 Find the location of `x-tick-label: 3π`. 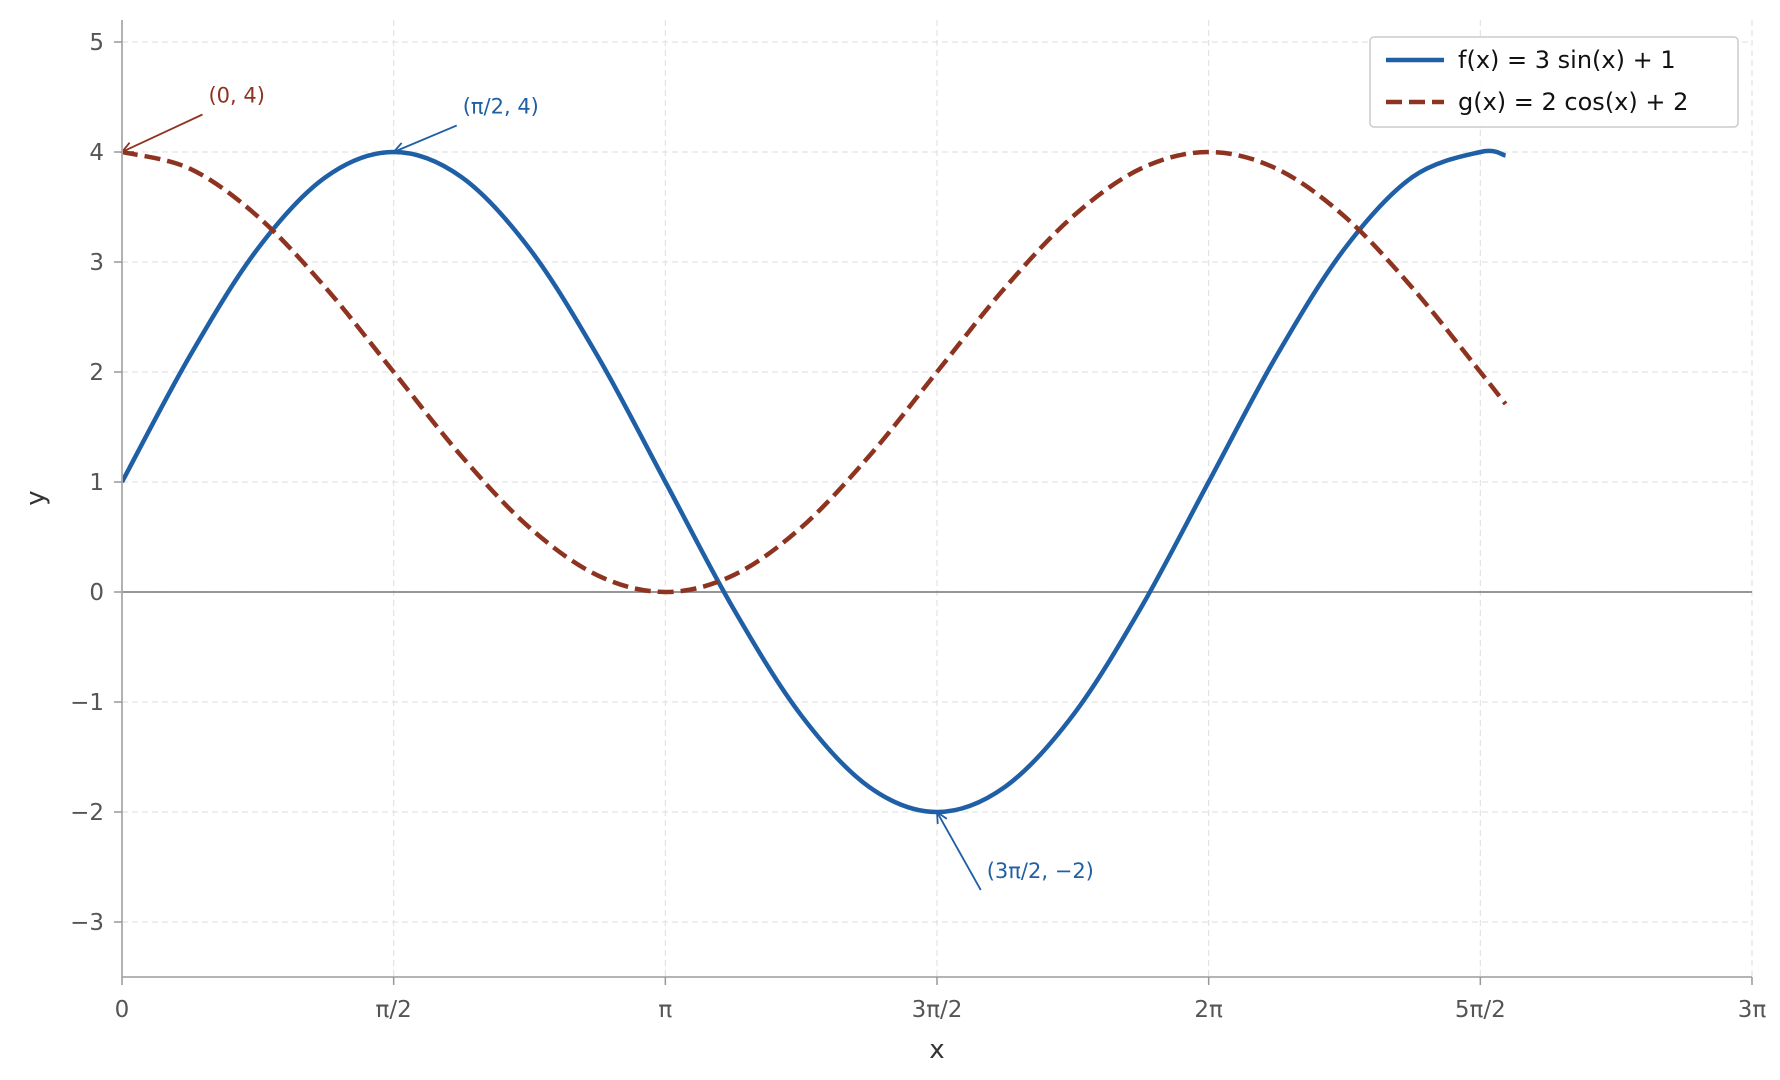

x-tick-label: 3π is located at coordinates (1752, 1010).